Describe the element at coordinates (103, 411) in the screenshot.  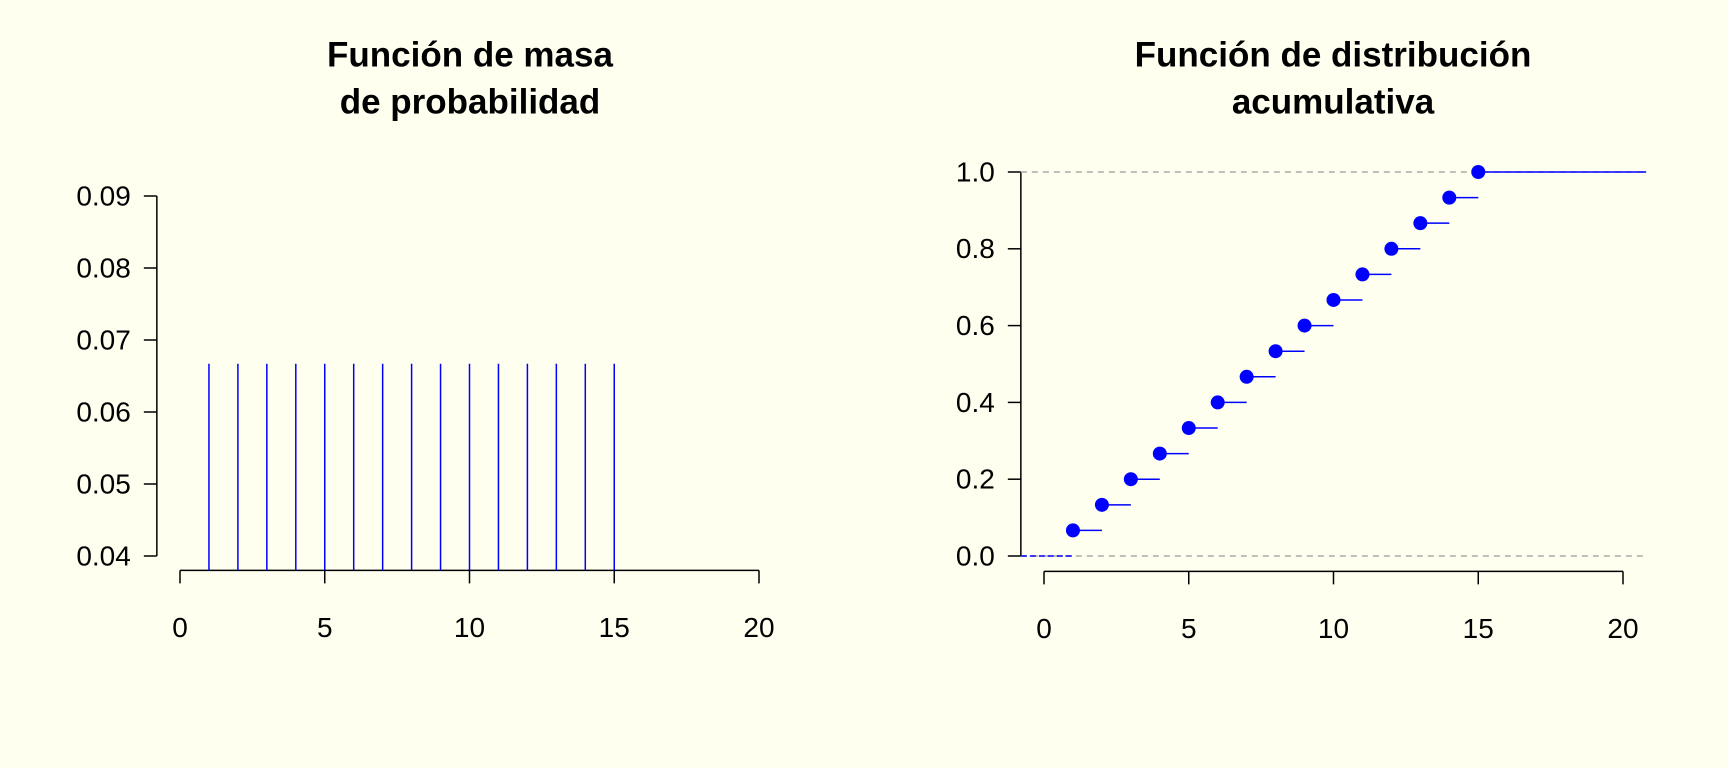
I see `y-tick-label: 0.06` at that location.